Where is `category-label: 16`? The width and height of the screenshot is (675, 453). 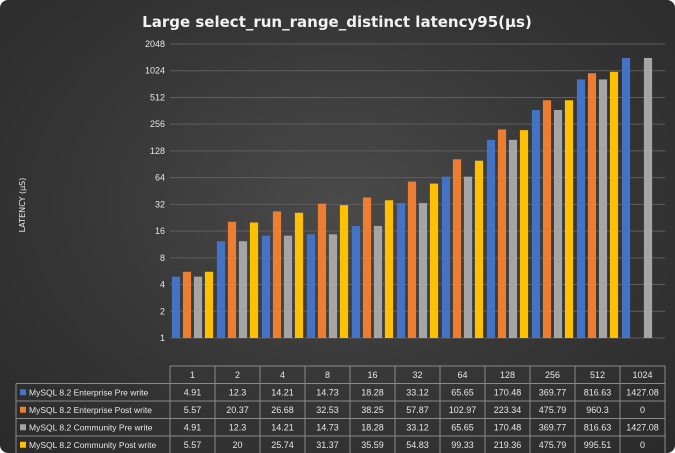 category-label: 16 is located at coordinates (372, 375).